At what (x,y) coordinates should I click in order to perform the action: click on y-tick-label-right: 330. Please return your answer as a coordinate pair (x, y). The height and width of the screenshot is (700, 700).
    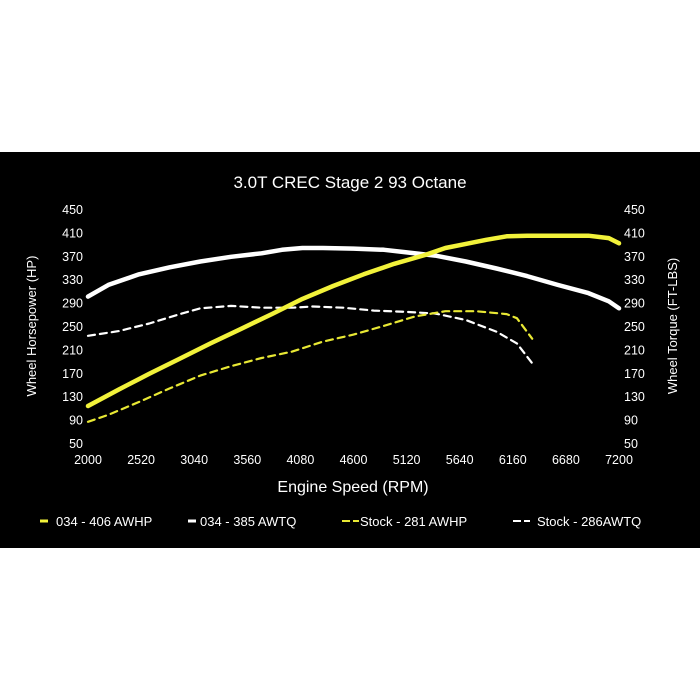
    Looking at the image, I should click on (634, 280).